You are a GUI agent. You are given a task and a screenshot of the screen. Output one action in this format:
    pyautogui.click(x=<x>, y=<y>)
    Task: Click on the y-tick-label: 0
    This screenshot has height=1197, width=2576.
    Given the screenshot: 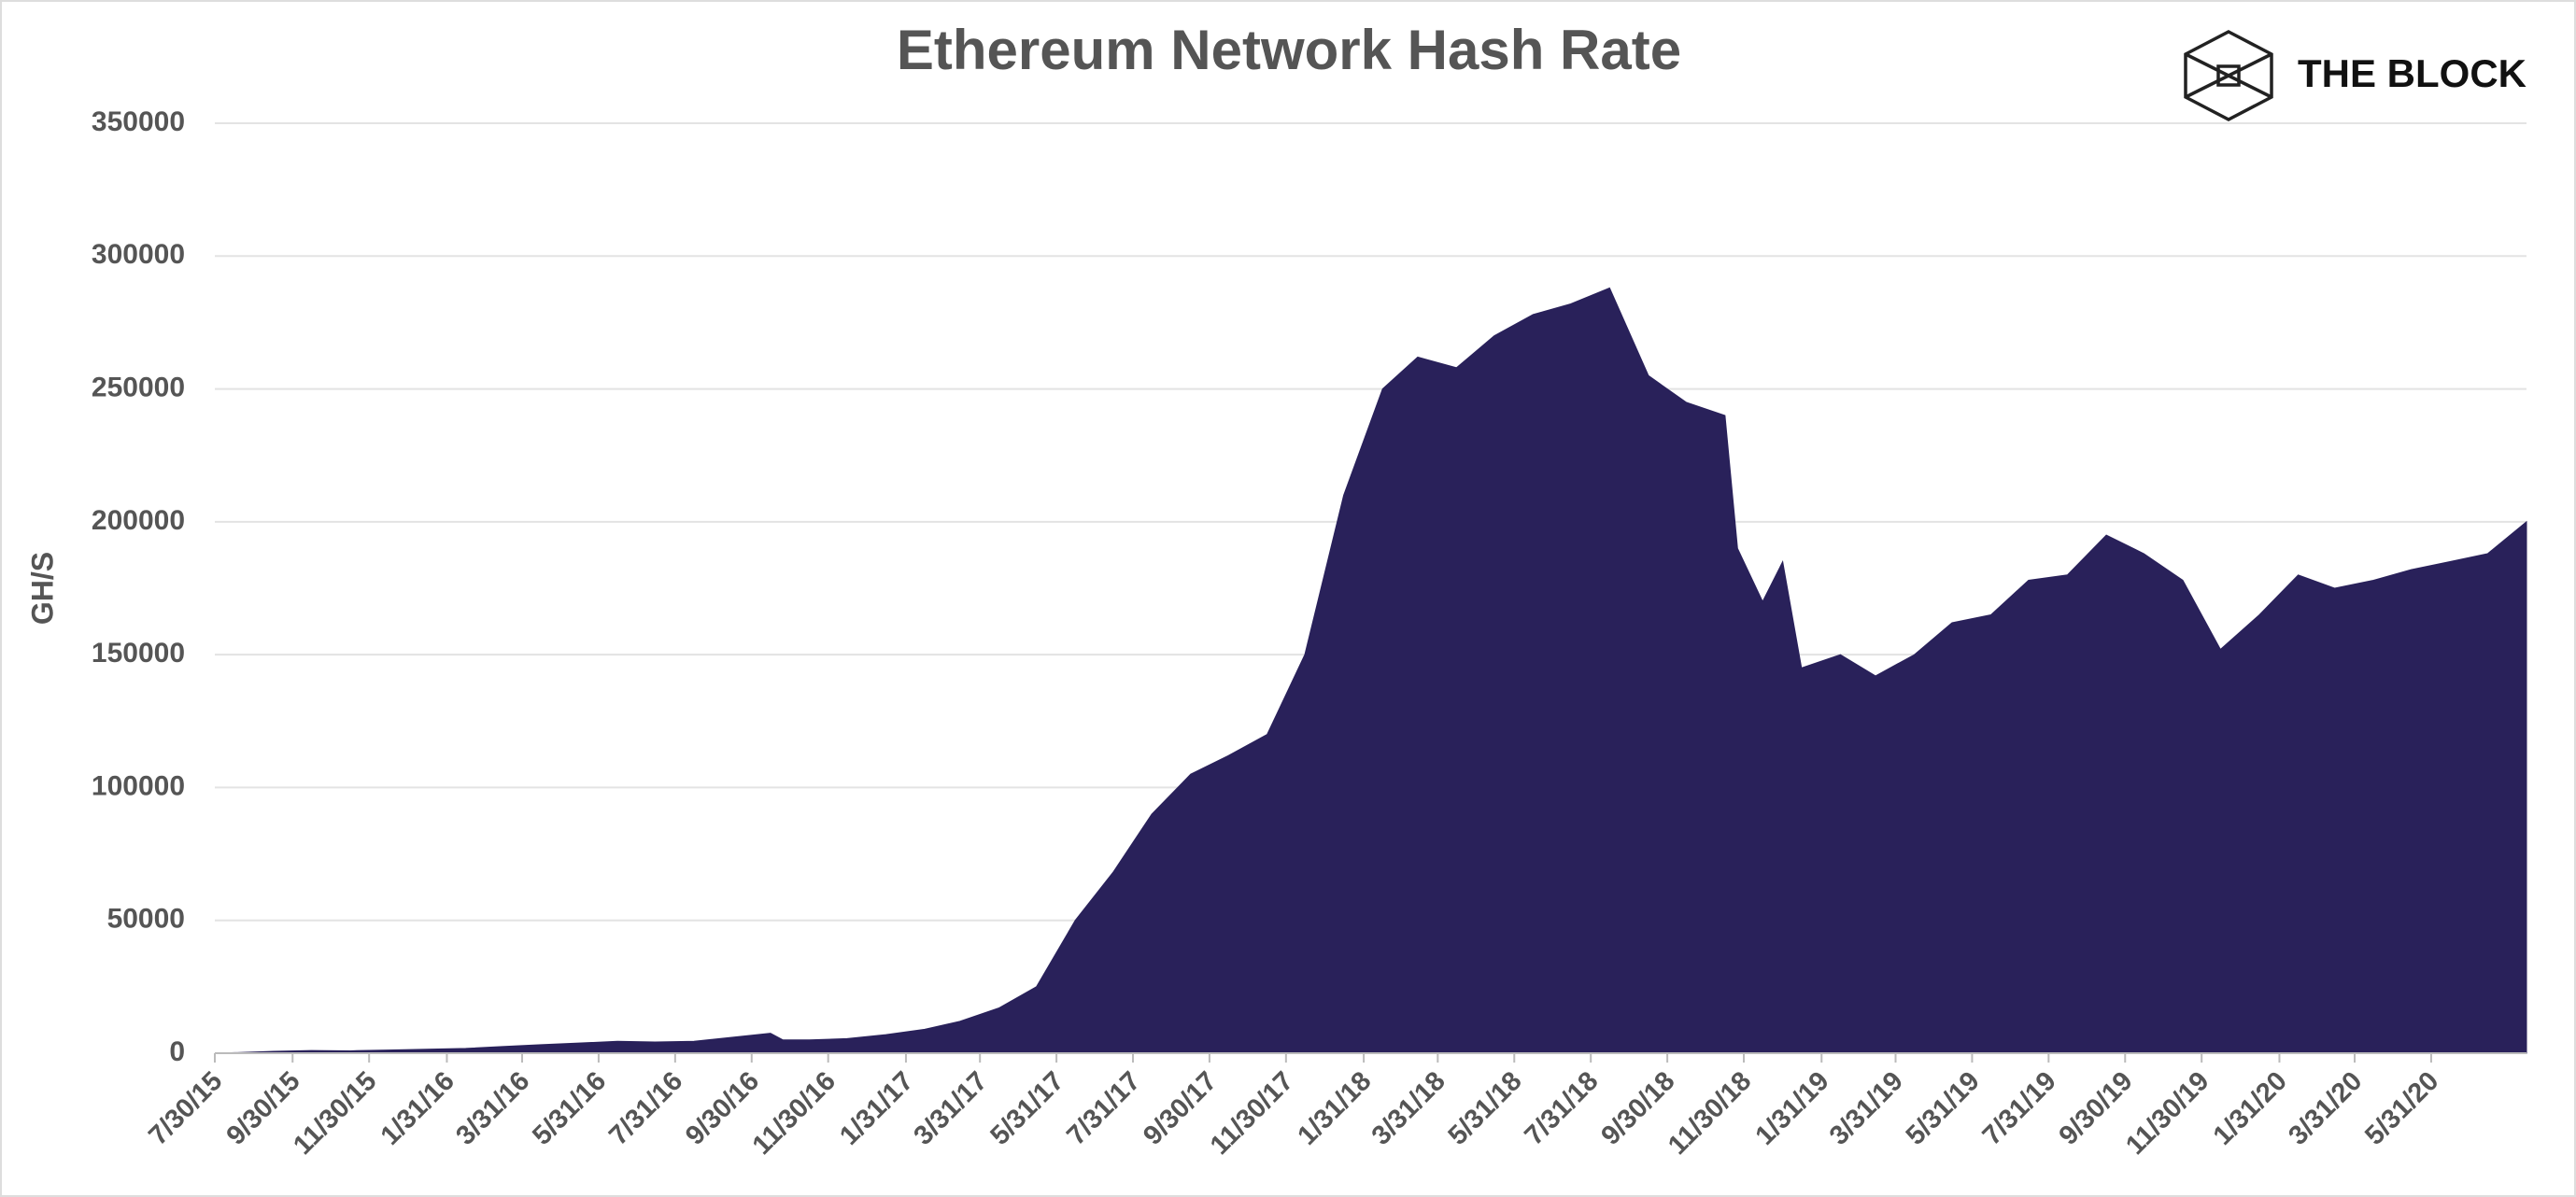 What is the action you would take?
    pyautogui.click(x=177, y=1051)
    